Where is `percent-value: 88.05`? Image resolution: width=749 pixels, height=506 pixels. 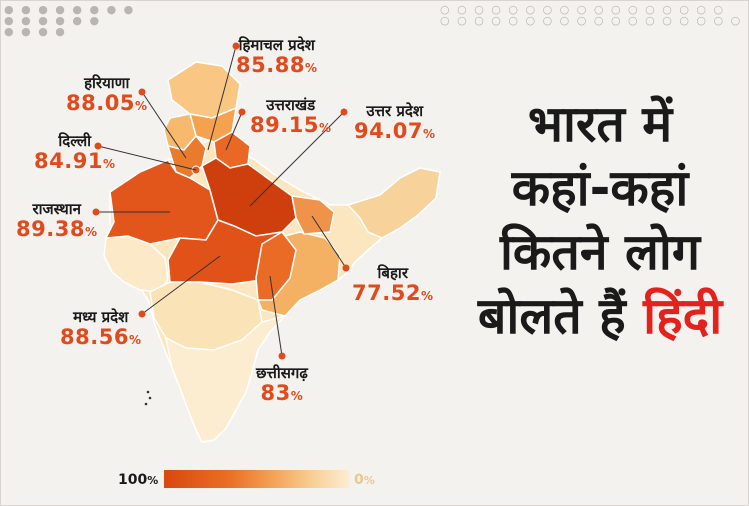 percent-value: 88.05 is located at coordinates (100, 102).